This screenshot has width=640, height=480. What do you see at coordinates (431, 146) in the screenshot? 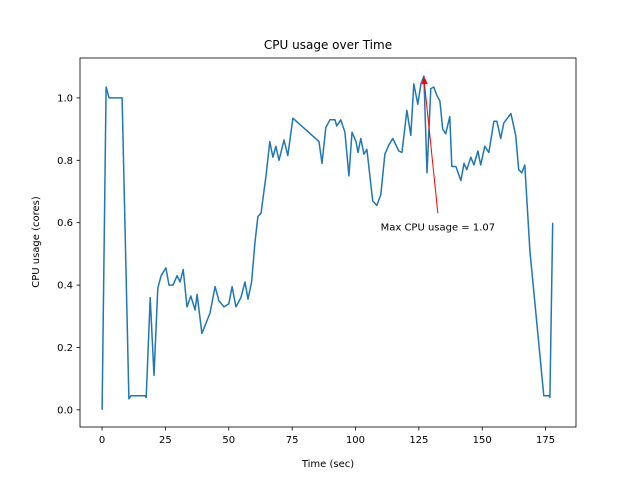
I see `annotation-arrow-shaft` at bounding box center [431, 146].